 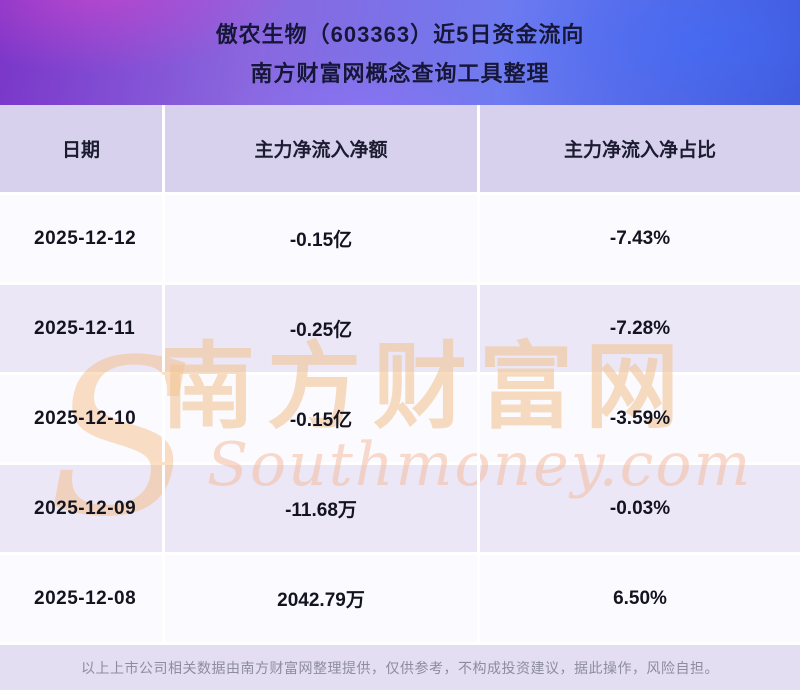 I want to click on table-row: 2025-12-09 -11.68万 -0.03%, so click(x=400, y=510).